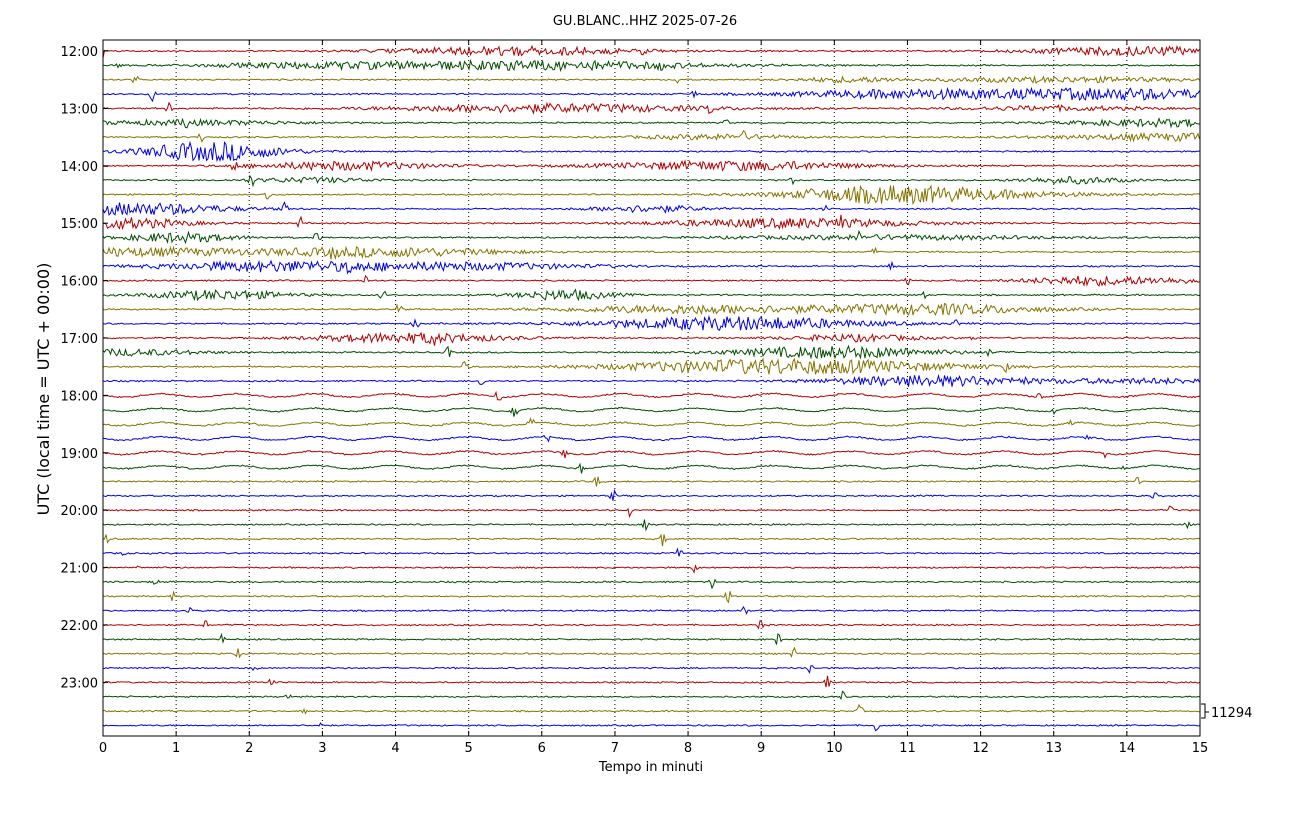  I want to click on y-tick-label: 15:00, so click(79, 224).